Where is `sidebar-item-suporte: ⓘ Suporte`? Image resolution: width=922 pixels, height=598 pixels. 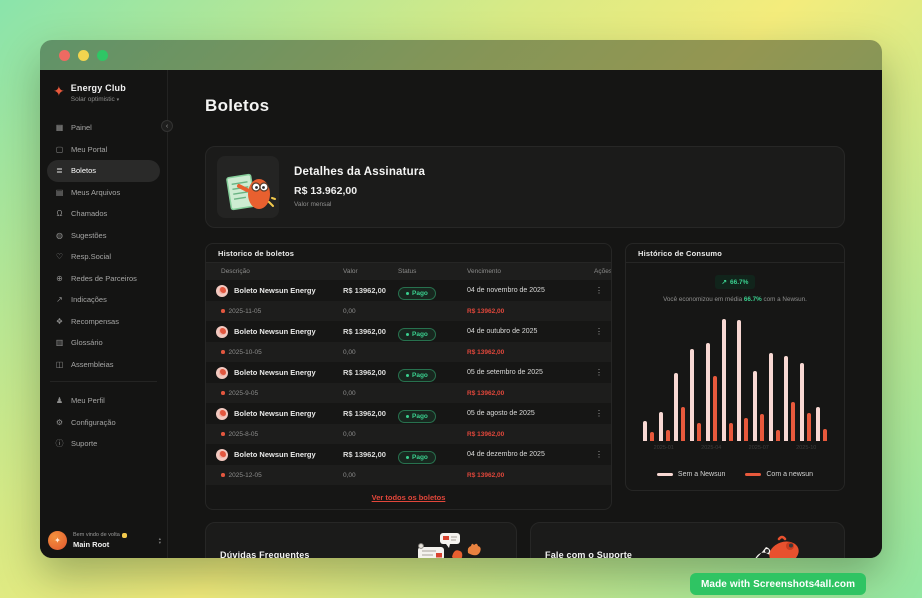 sidebar-item-suporte: ⓘ Suporte is located at coordinates (103, 444).